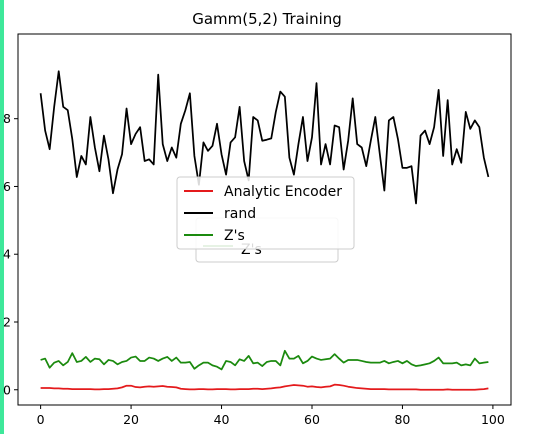 The height and width of the screenshot is (434, 543). What do you see at coordinates (7, 389) in the screenshot?
I see `y-tick-label: 0` at bounding box center [7, 389].